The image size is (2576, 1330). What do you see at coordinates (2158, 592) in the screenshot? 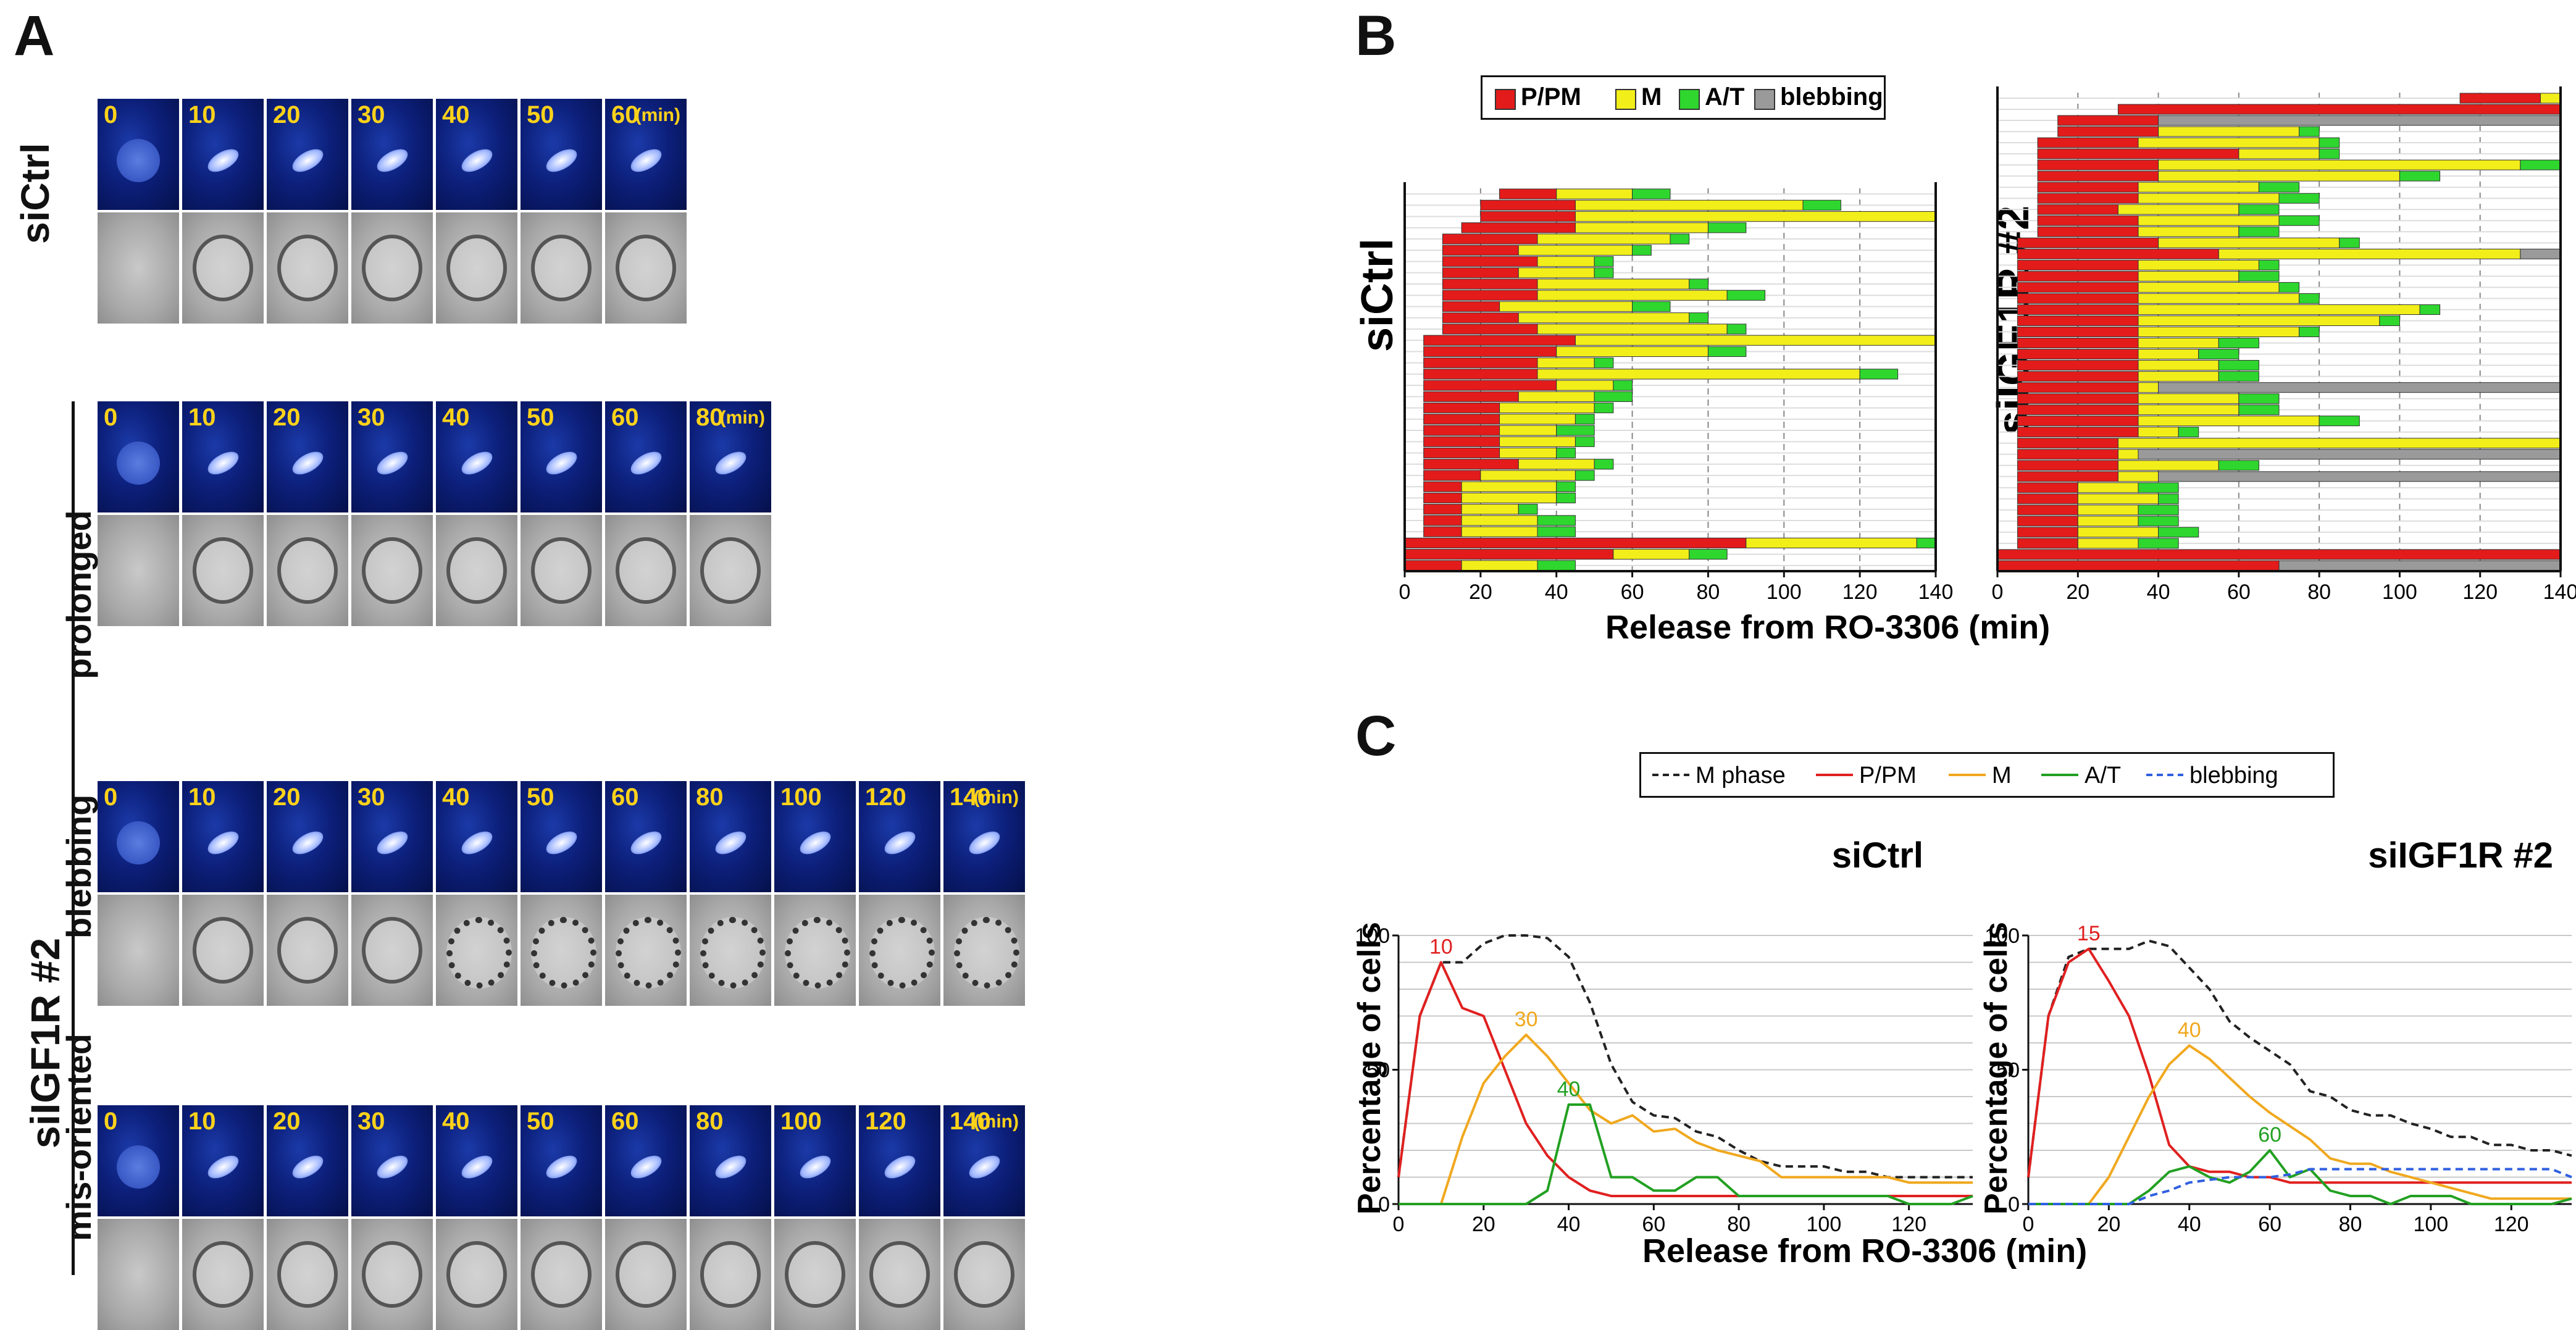
I see `x-tick-label: 40` at bounding box center [2158, 592].